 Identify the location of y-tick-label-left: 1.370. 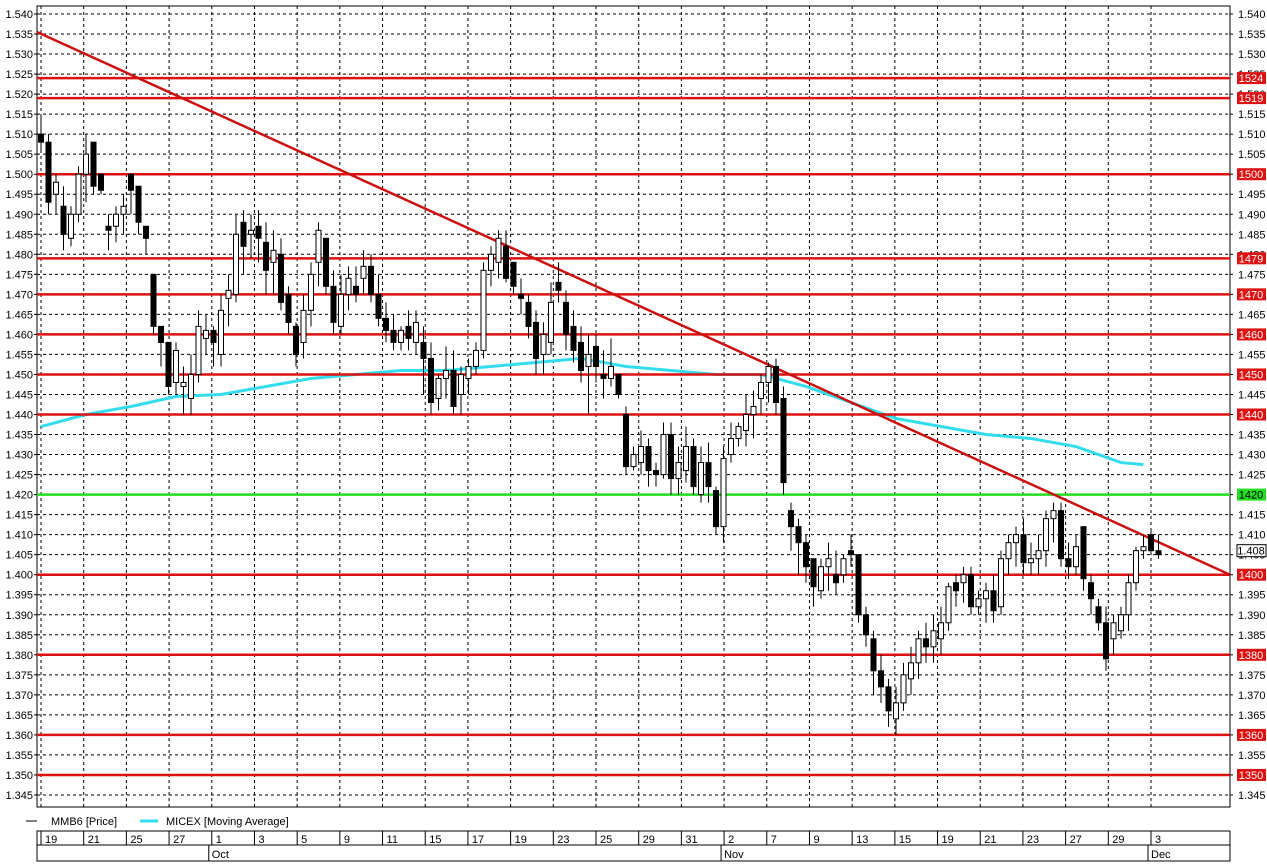
(19, 696).